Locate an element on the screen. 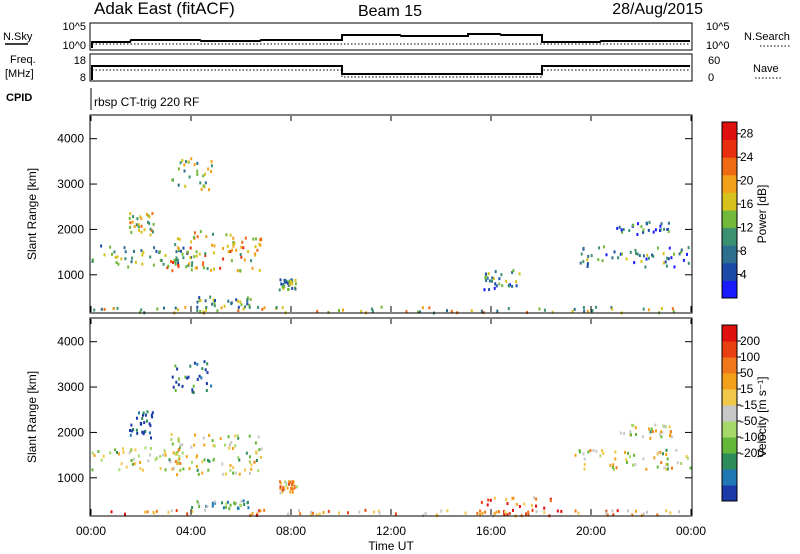  colorbar-tick-label: 100 is located at coordinates (750, 357).